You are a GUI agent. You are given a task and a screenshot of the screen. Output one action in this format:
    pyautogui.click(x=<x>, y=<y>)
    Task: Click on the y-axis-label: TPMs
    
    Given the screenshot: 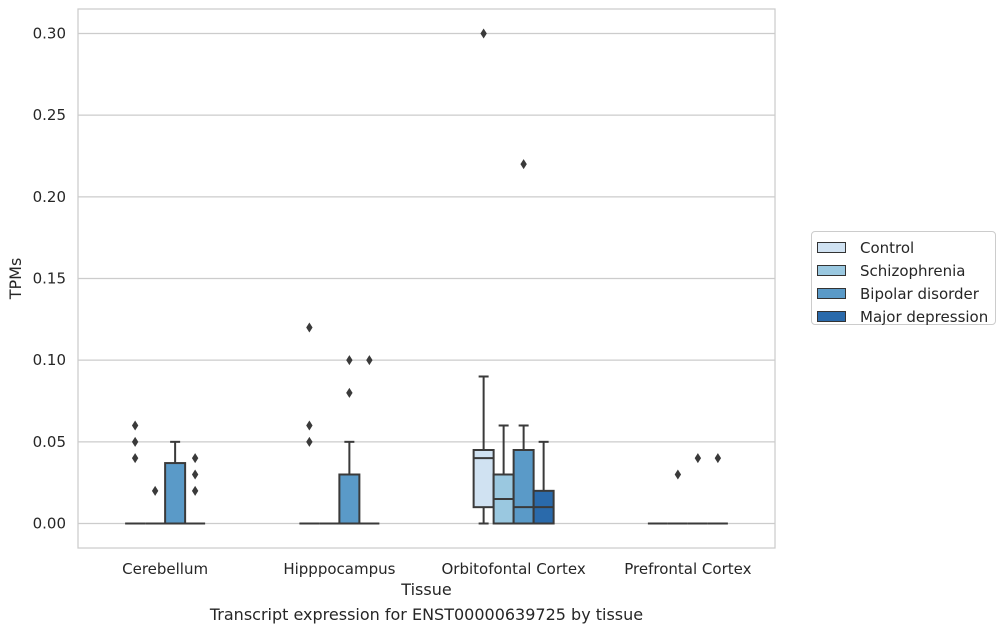 What is the action you would take?
    pyautogui.click(x=15, y=279)
    